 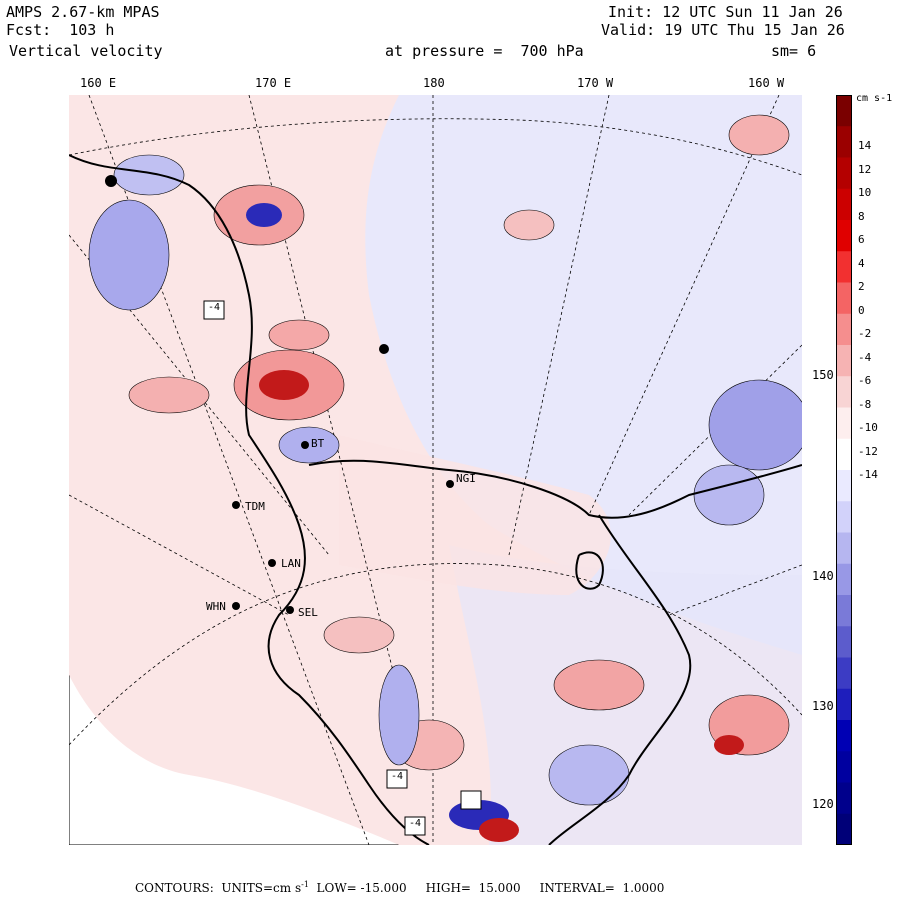 What do you see at coordinates (595, 83) in the screenshot?
I see `lon-label-170w: 170 W` at bounding box center [595, 83].